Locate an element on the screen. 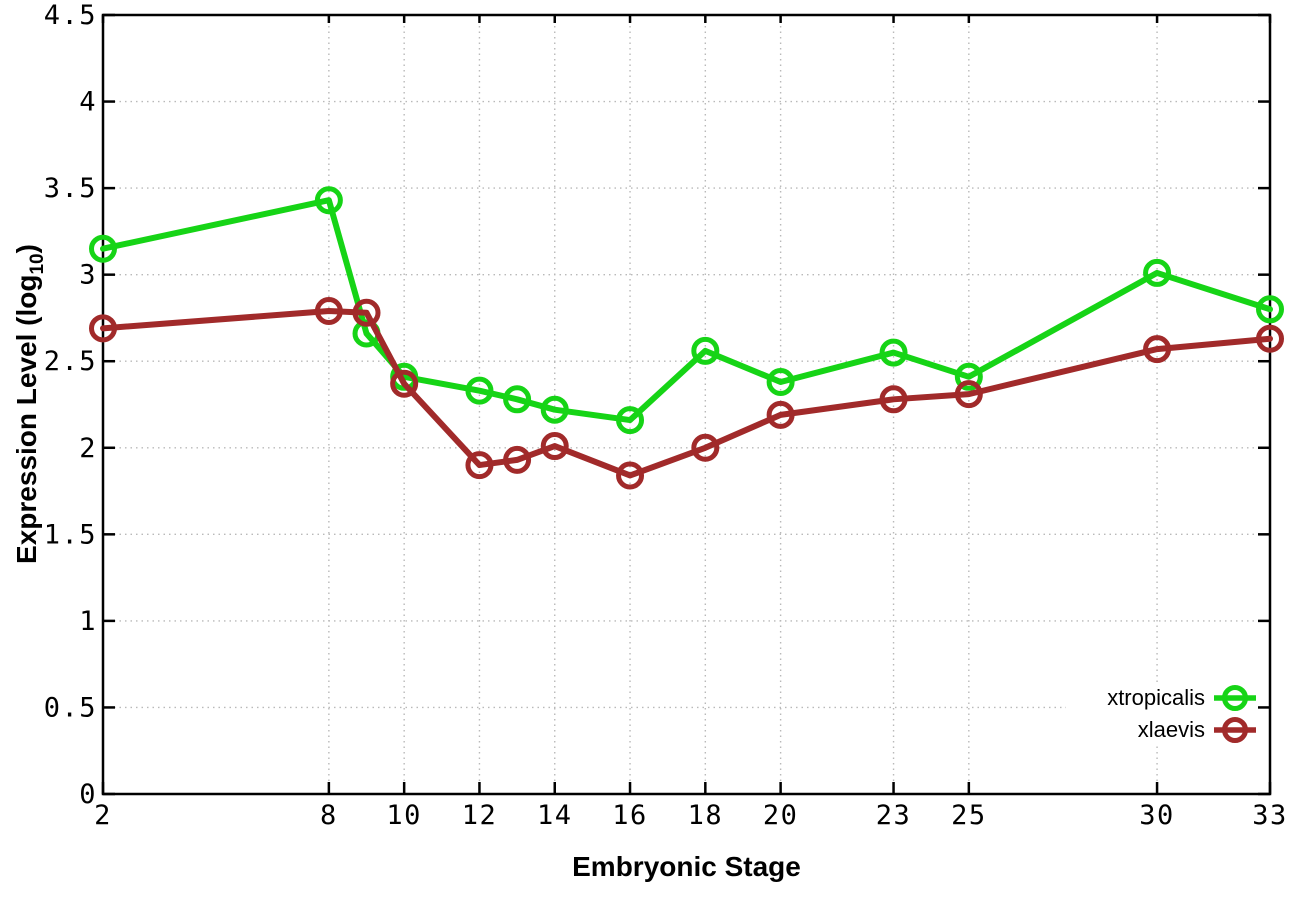 Image resolution: width=1296 pixels, height=907 pixels. legend: xtropicalis xlaevis is located at coordinates (1161, 714).